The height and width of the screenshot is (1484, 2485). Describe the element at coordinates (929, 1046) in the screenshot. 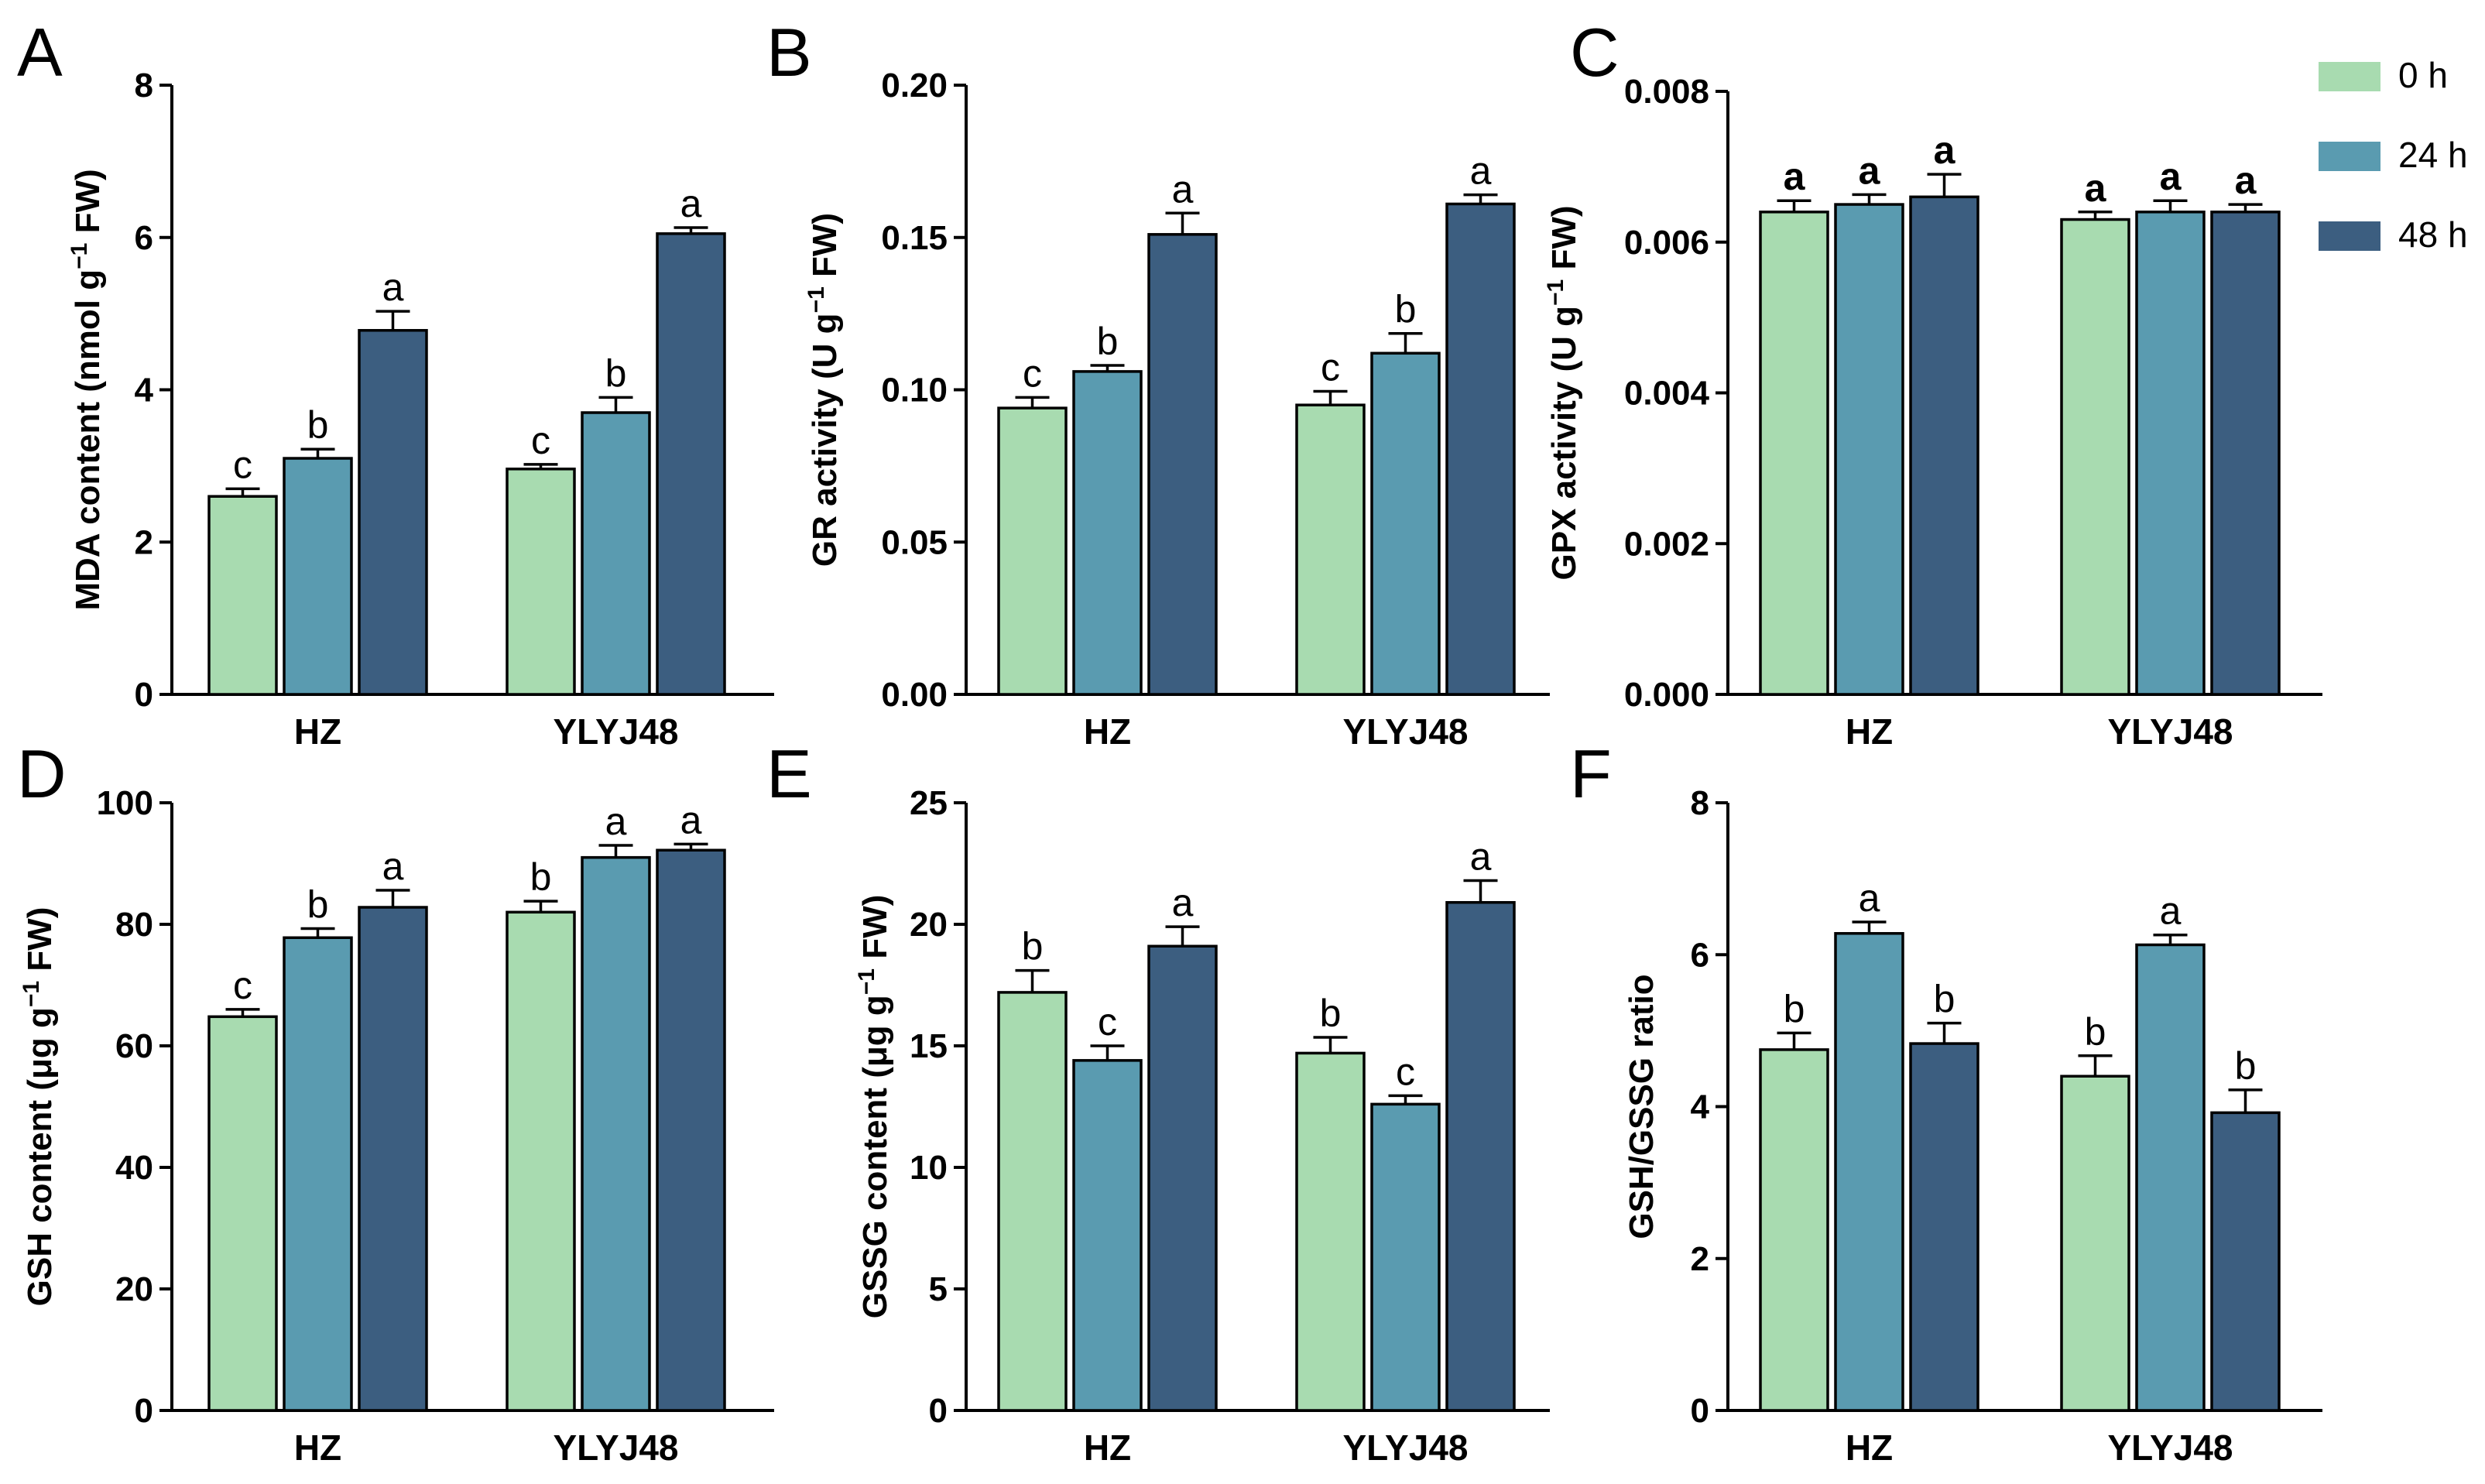

I see `y-tick-label: 15` at that location.